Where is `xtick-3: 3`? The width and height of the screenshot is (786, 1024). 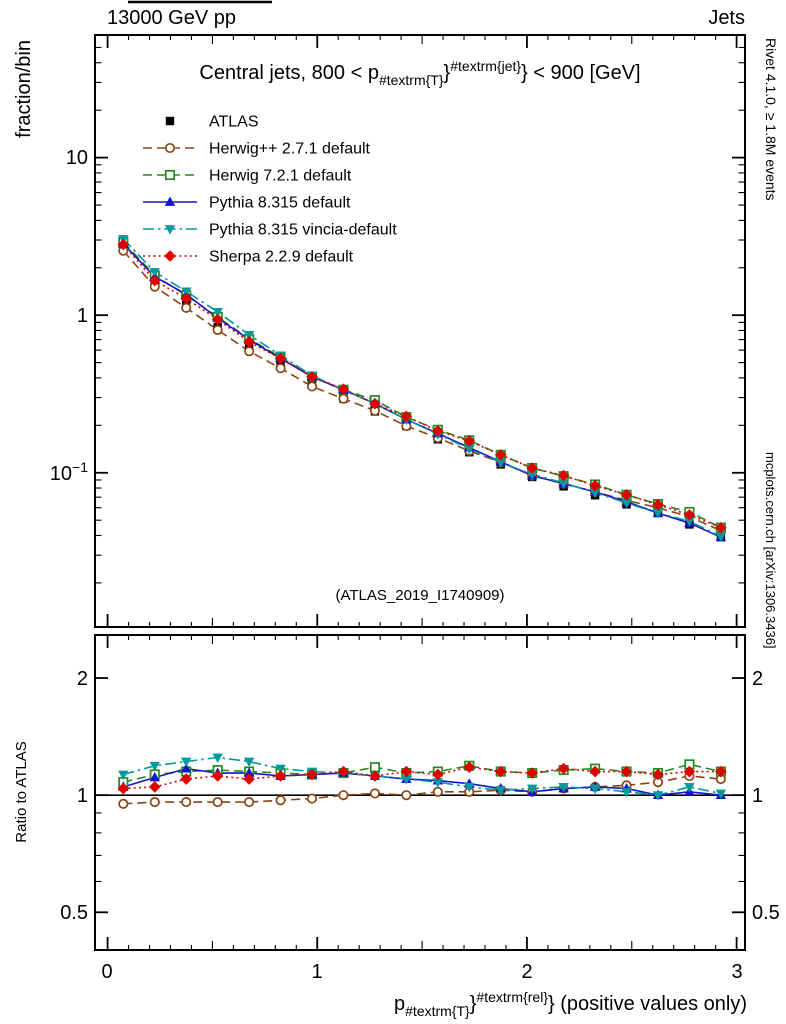
xtick-3: 3 is located at coordinates (736, 972).